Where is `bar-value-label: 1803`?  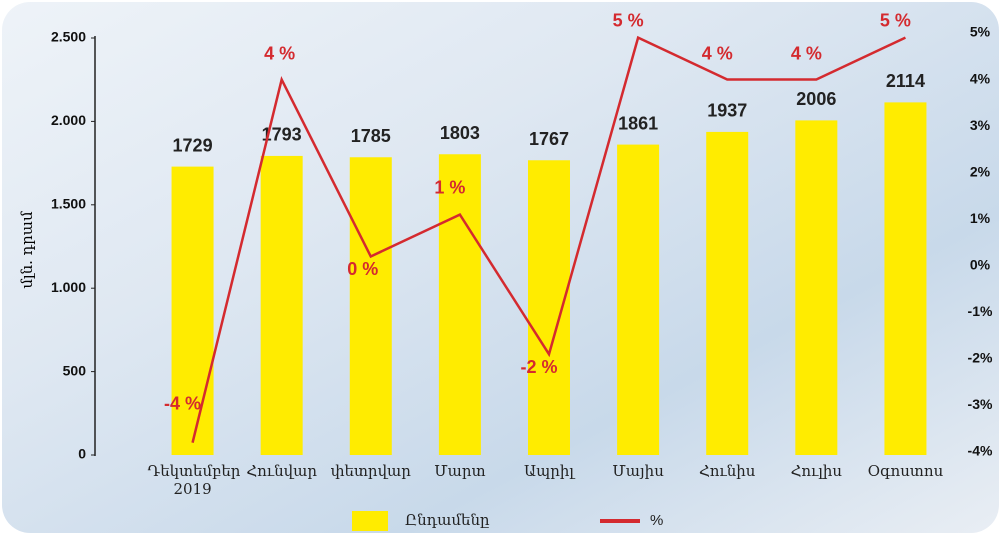 bar-value-label: 1803 is located at coordinates (460, 133).